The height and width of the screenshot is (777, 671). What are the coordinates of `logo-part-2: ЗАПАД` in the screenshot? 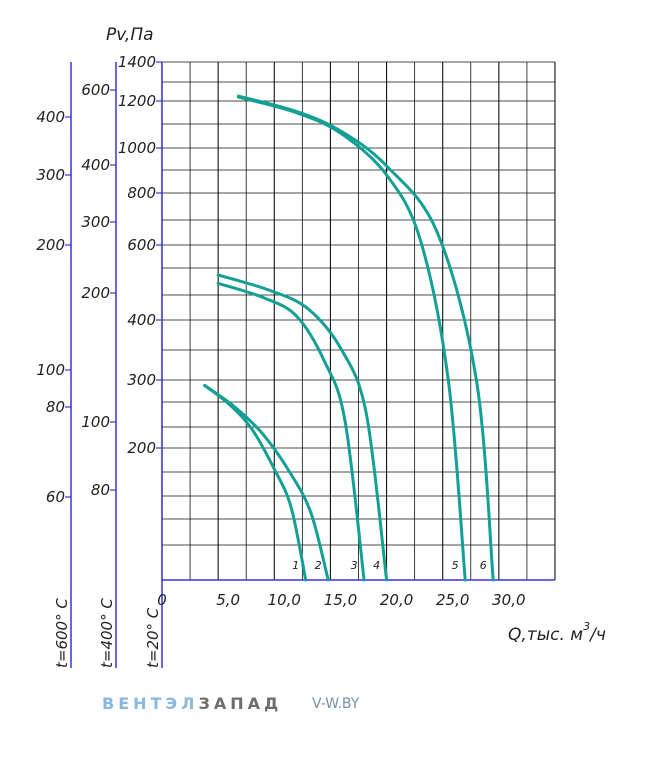 It's located at (240, 703).